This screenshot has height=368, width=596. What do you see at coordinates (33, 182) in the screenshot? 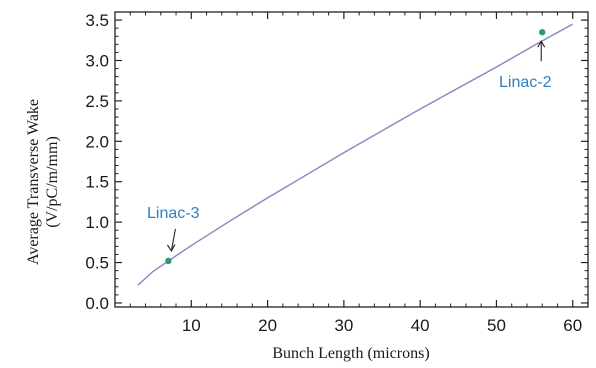
I see `y-axis-title-line1: Average Transverse Wake` at bounding box center [33, 182].